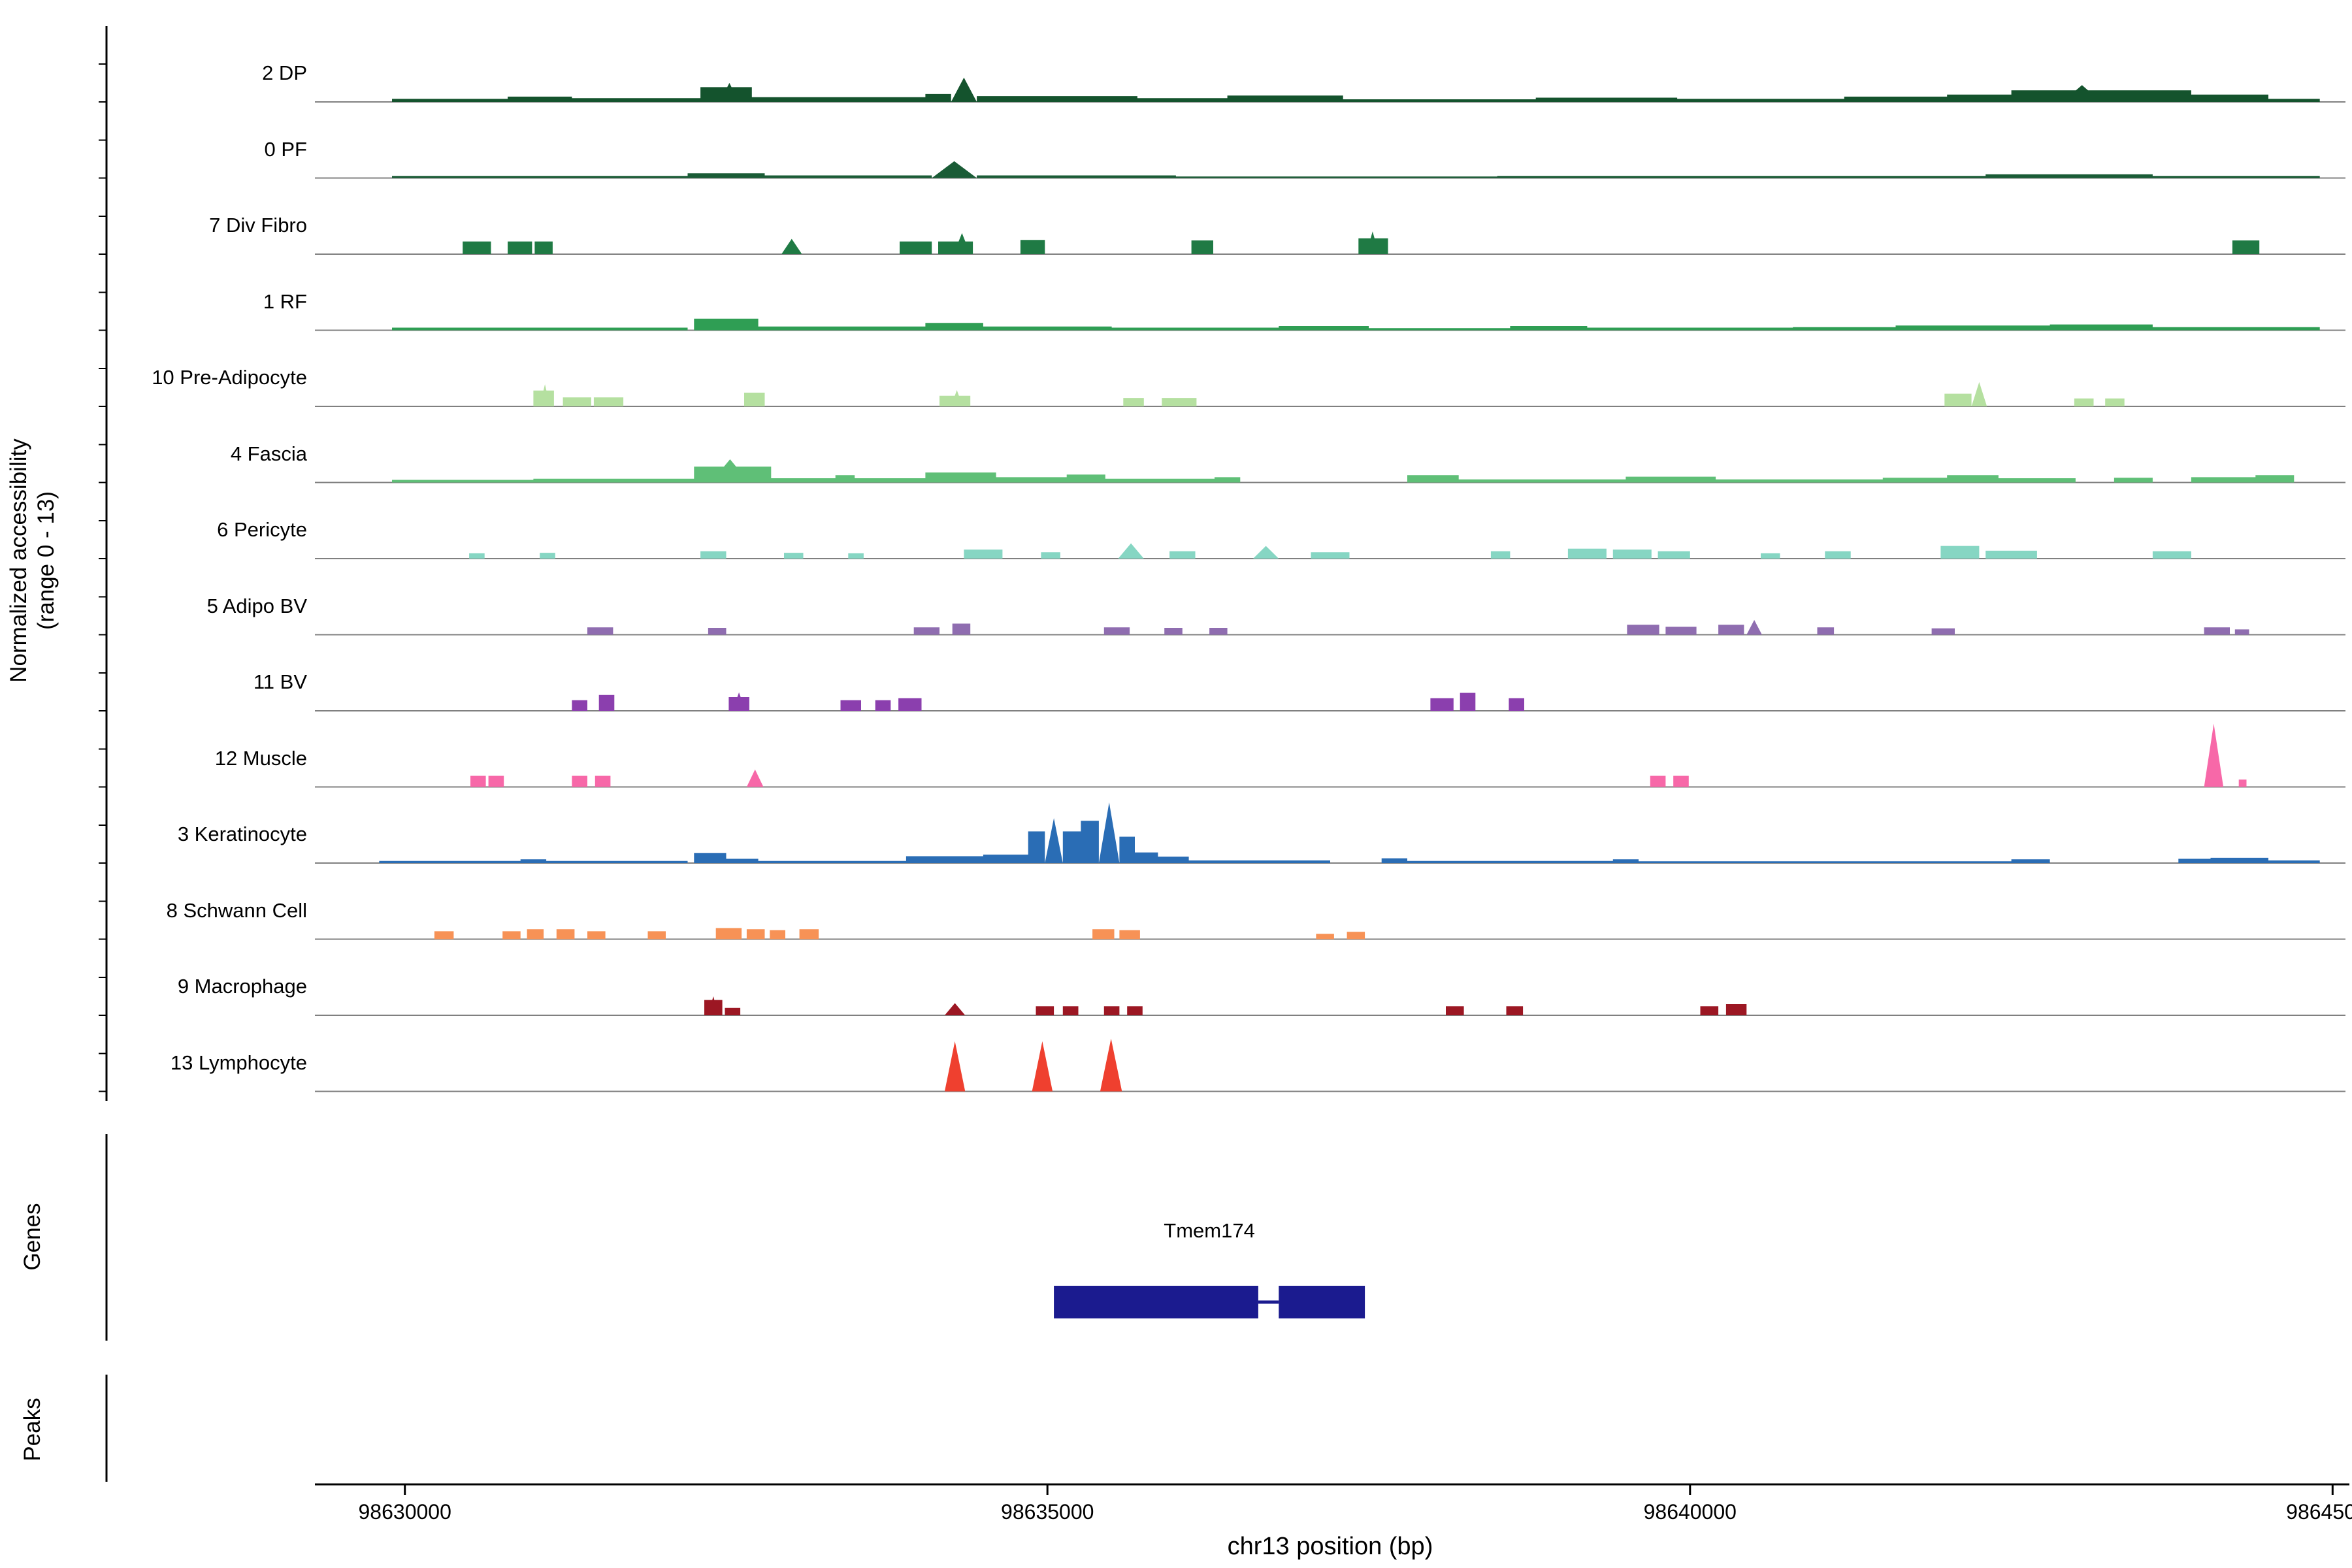  What do you see at coordinates (1048, 701) in the screenshot?
I see `coverage-11-bv` at bounding box center [1048, 701].